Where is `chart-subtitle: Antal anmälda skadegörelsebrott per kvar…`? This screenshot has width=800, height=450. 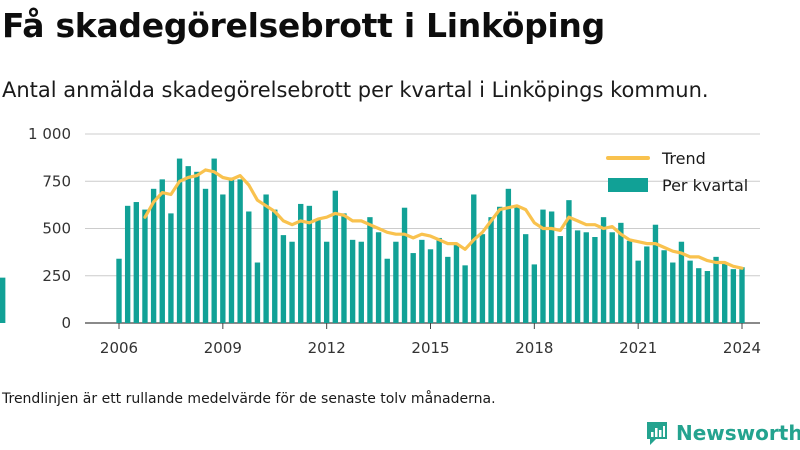
chart-subtitle: Antal anmälda skadegörelsebrott per kvar… is located at coordinates (355, 90).